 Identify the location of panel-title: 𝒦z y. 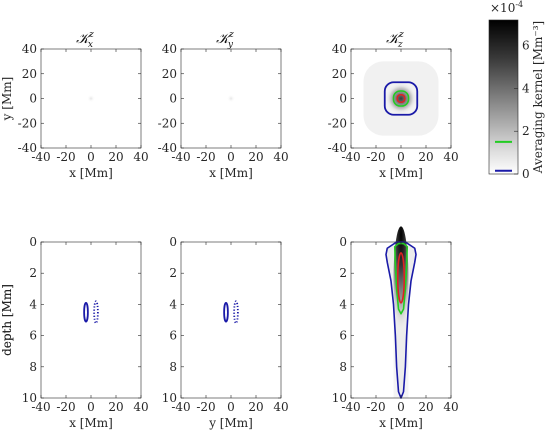
(225, 40).